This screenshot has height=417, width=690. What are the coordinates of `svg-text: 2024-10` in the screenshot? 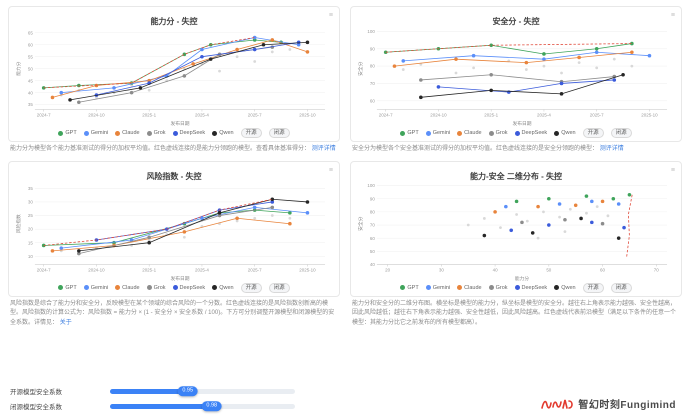 It's located at (96, 269).